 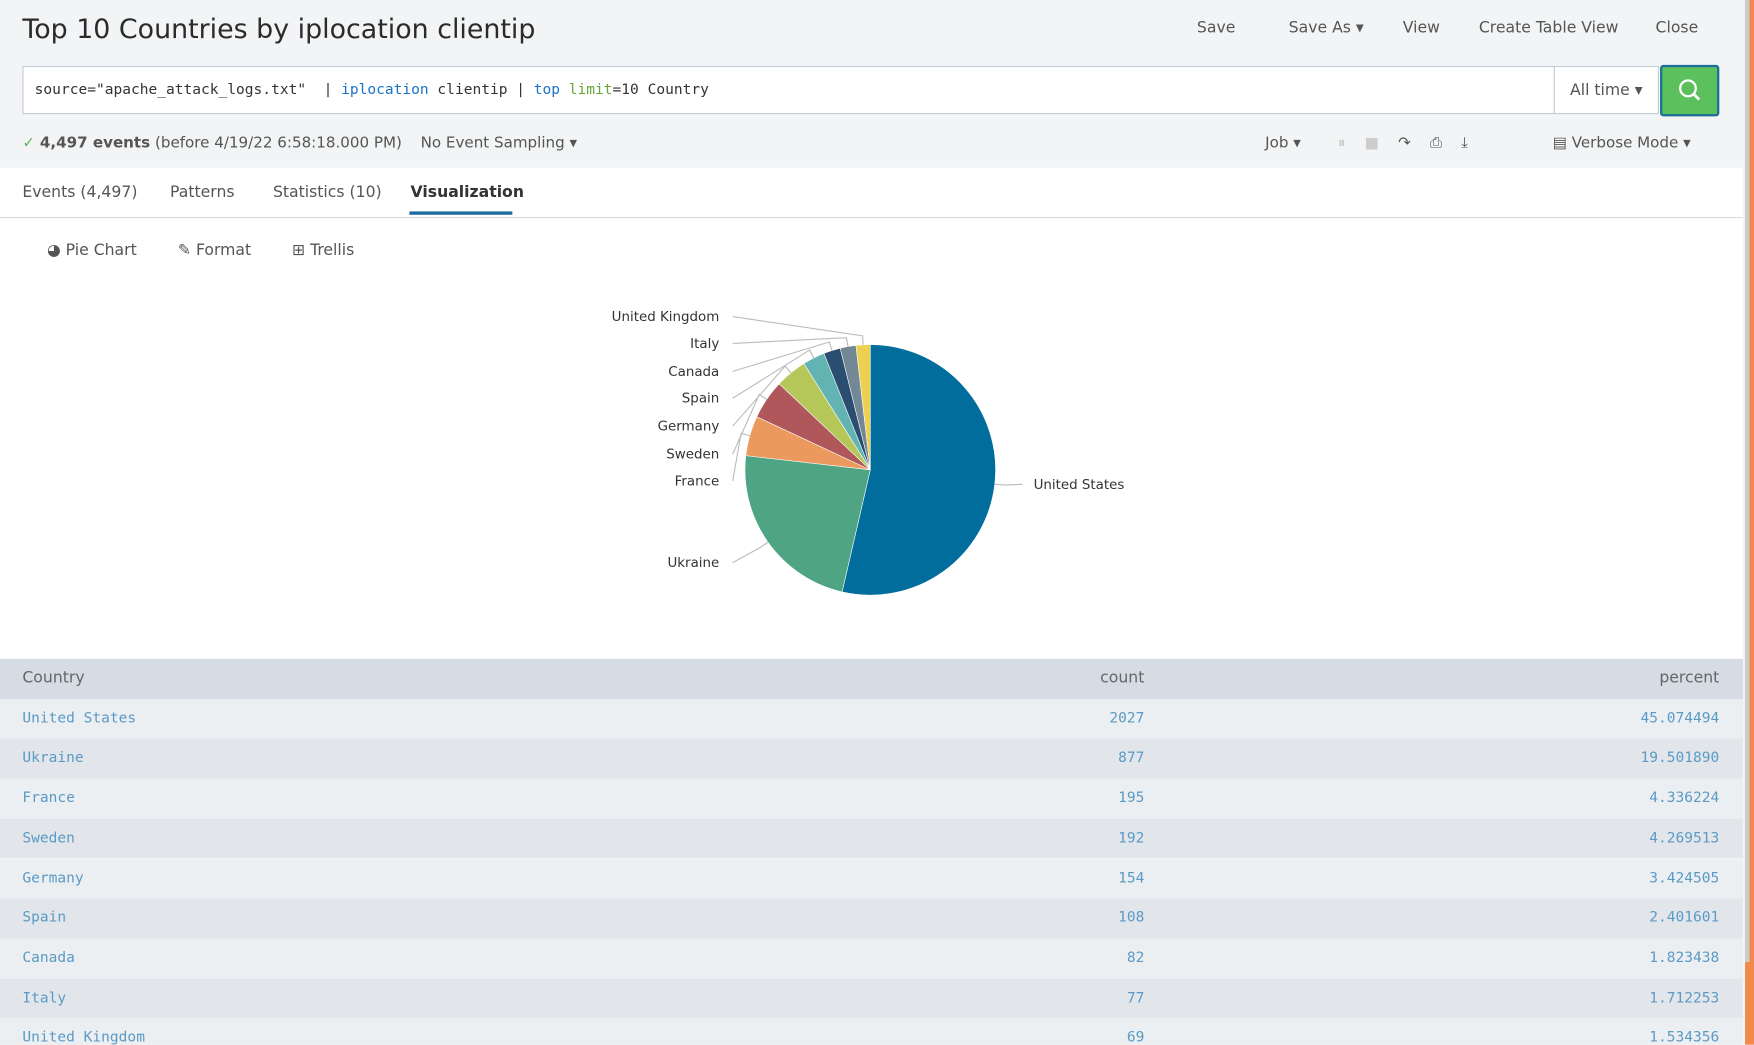 I want to click on table-cell: 877, so click(x=1131, y=758).